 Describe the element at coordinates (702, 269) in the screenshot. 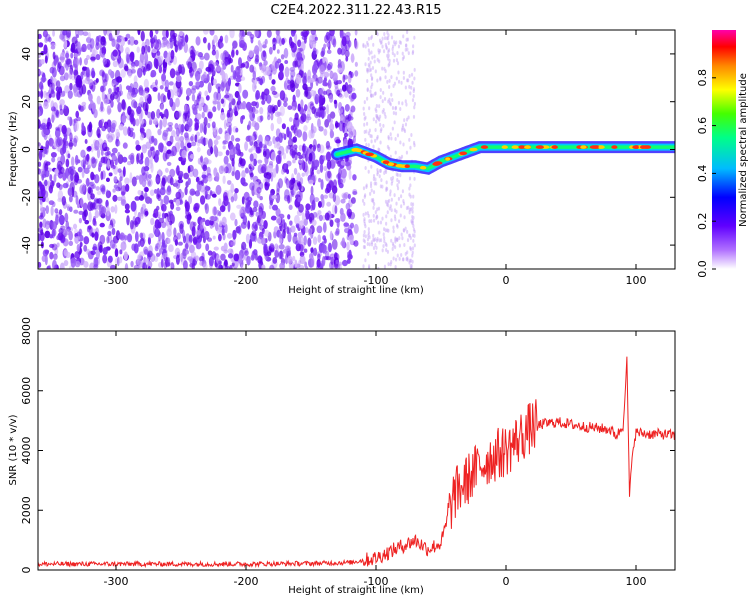

I see `colorbar-tick-label: 0.0` at that location.